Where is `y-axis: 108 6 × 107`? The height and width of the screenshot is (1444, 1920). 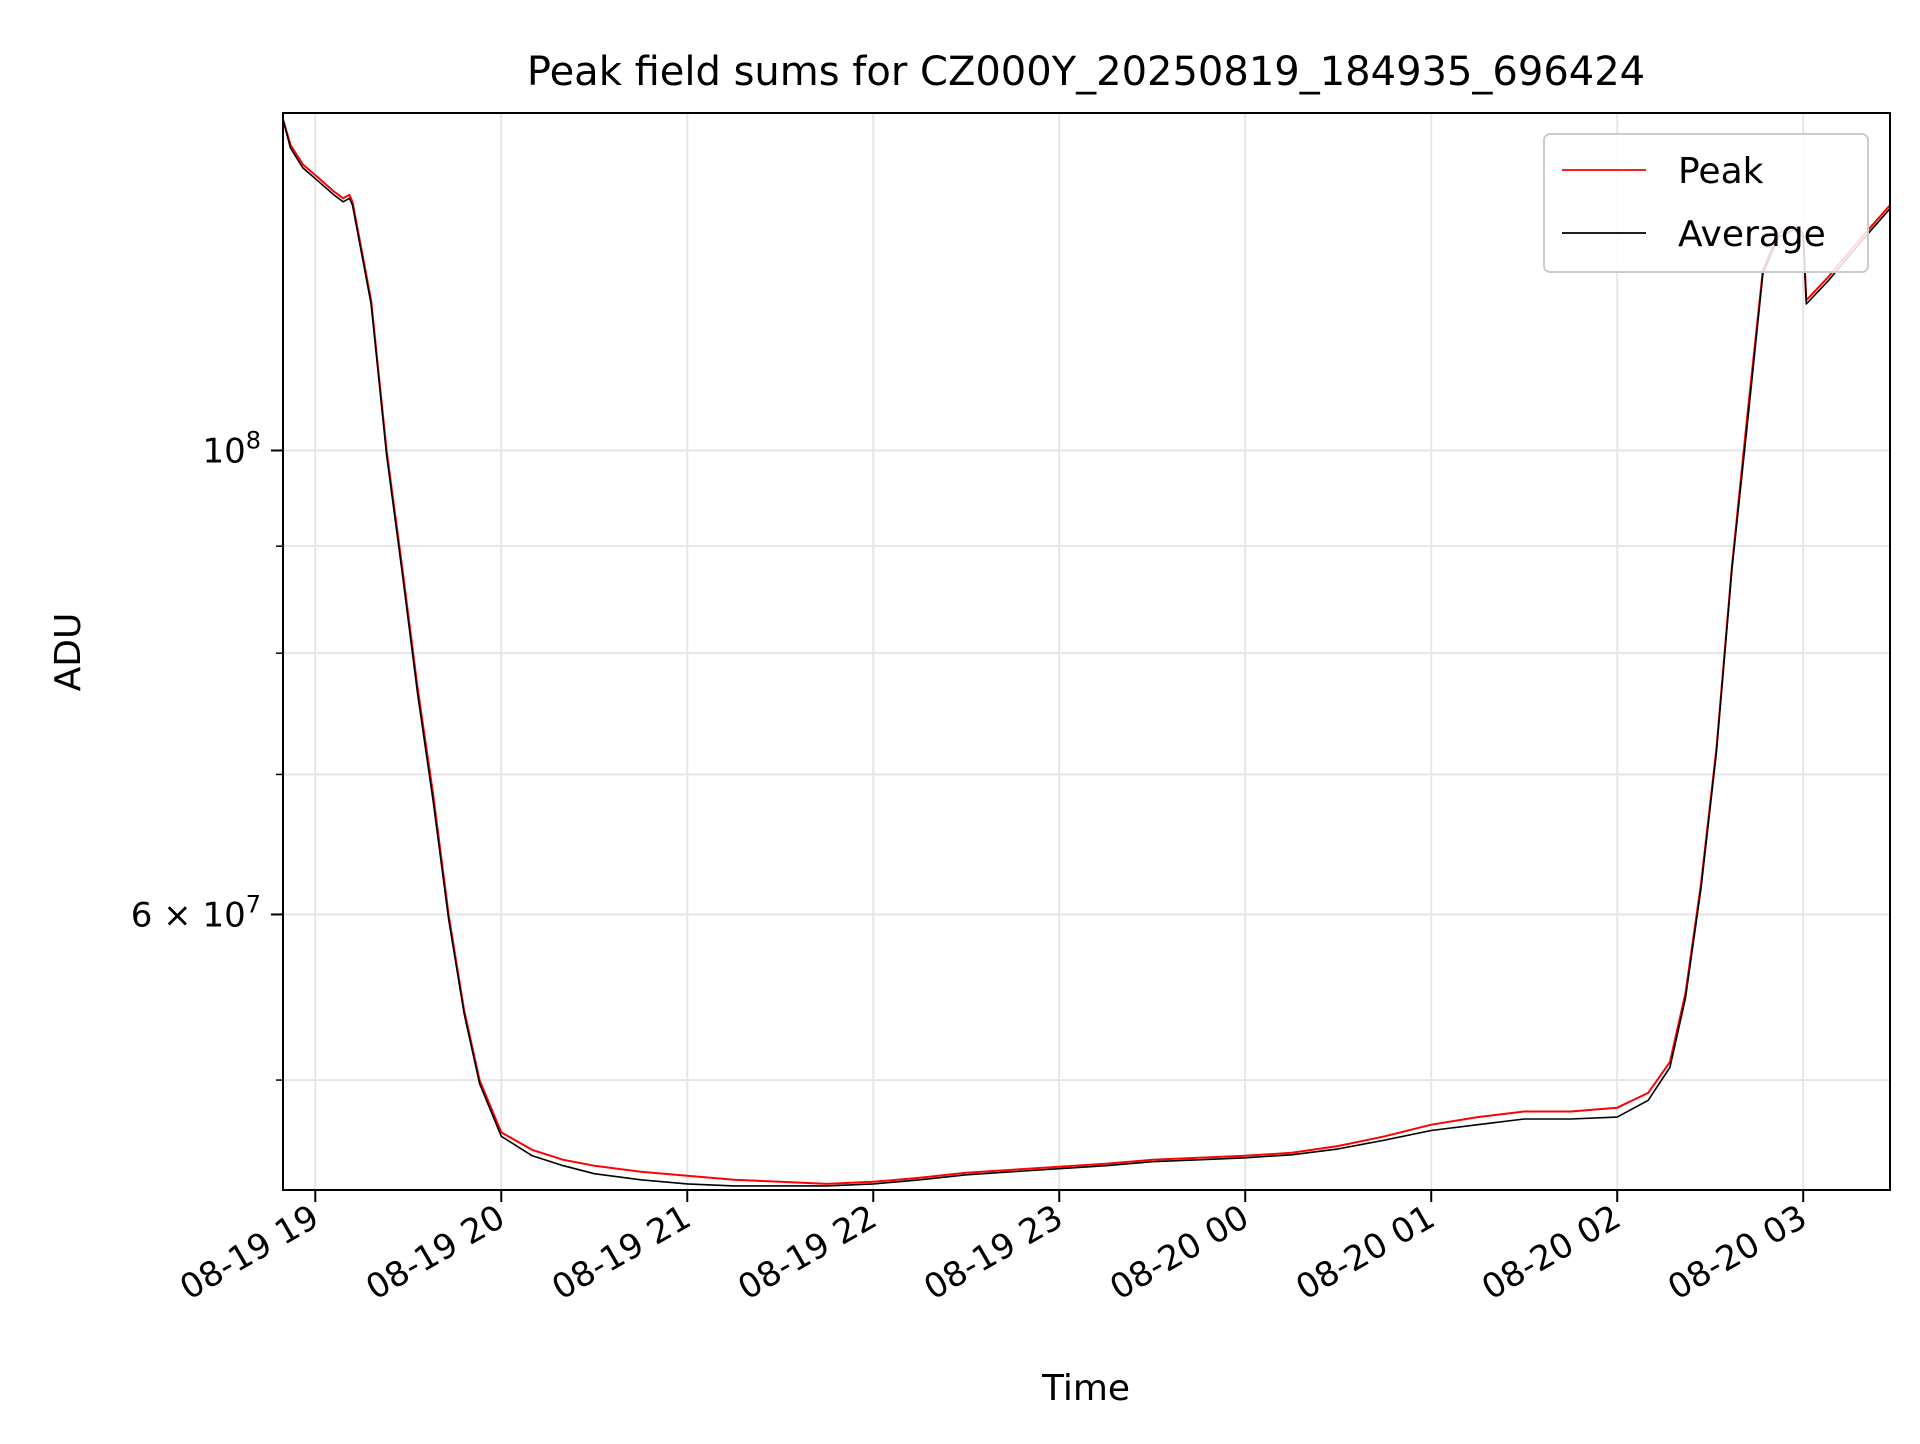 y-axis: 108 6 × 107 is located at coordinates (207, 753).